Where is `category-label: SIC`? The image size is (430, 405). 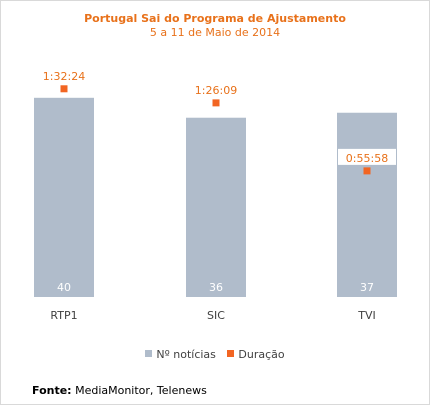 category-label: SIC is located at coordinates (216, 315).